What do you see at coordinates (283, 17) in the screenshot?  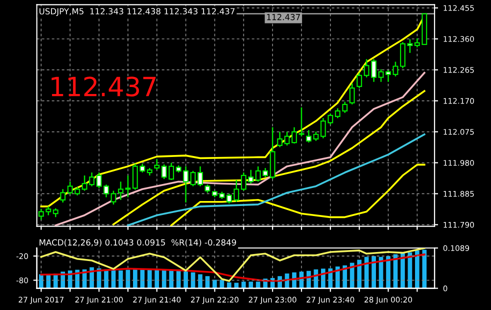 I see `ref-line-label: 112.437` at bounding box center [283, 17].